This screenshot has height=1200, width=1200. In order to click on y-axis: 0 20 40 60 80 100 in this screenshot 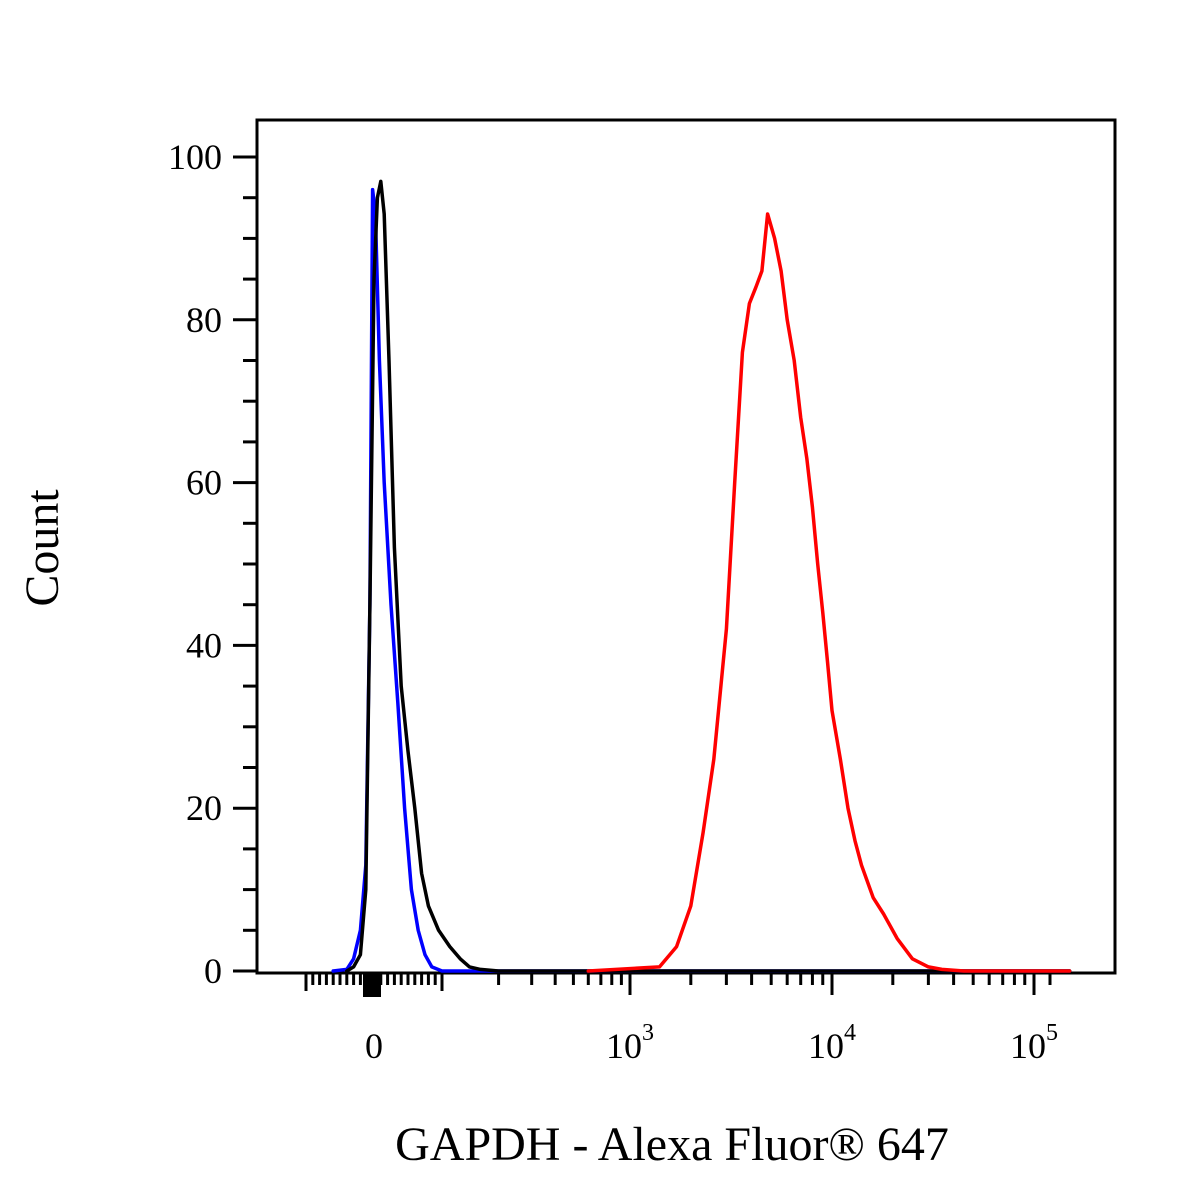, I will do `click(212, 564)`.